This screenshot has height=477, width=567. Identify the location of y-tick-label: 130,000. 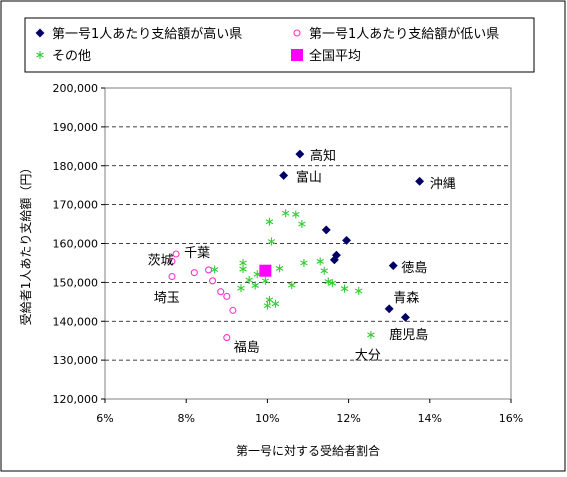
(76, 360).